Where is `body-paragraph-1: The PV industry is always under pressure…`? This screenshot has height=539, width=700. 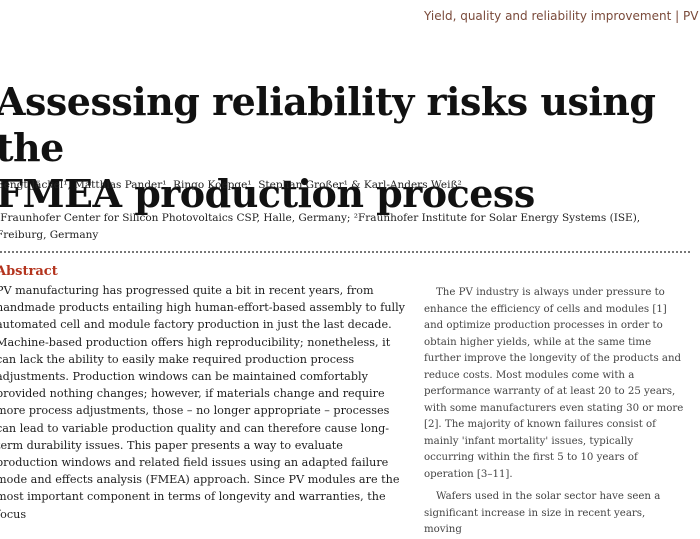 body-paragraph-1: The PV industry is always under pressure… is located at coordinates (554, 383).